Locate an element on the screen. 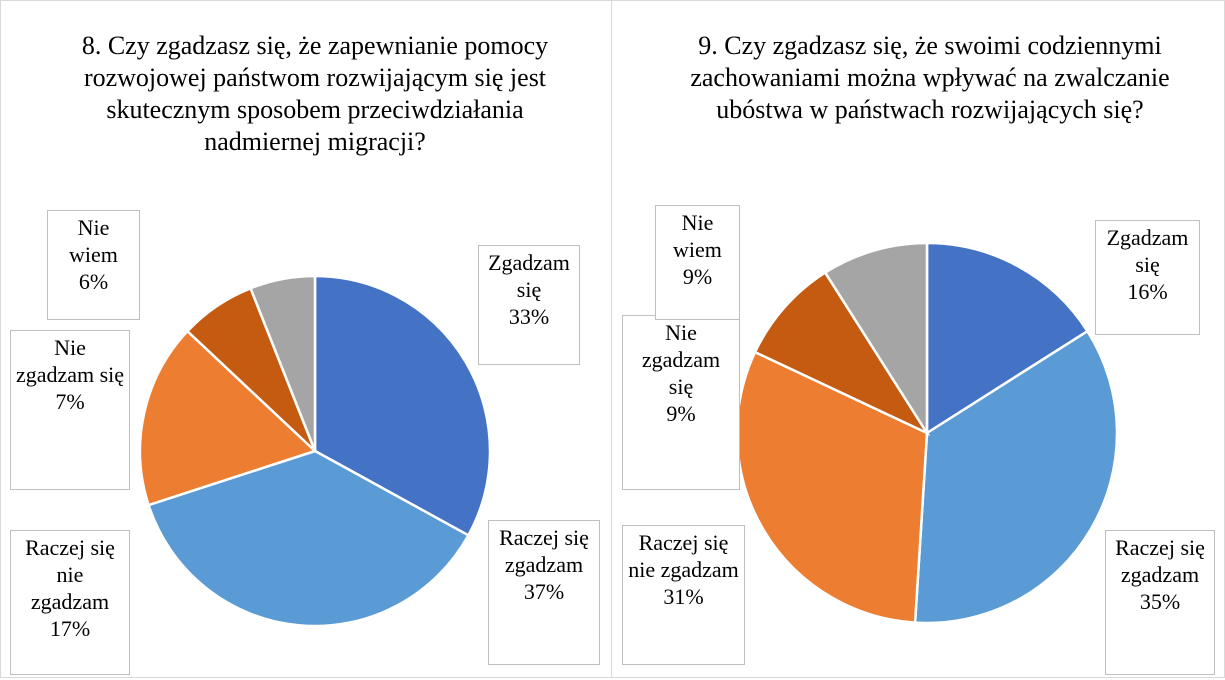  data-label: Raczej się zgadzam 37% is located at coordinates (544, 592).